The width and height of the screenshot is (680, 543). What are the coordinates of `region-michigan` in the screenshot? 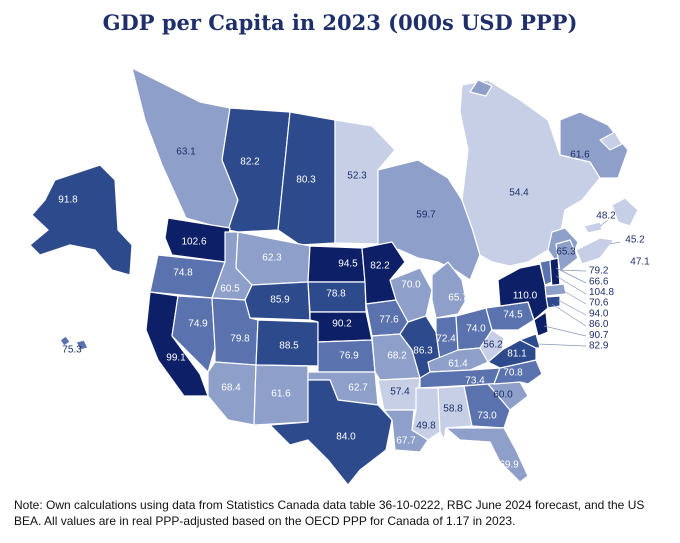 It's located at (449, 290).